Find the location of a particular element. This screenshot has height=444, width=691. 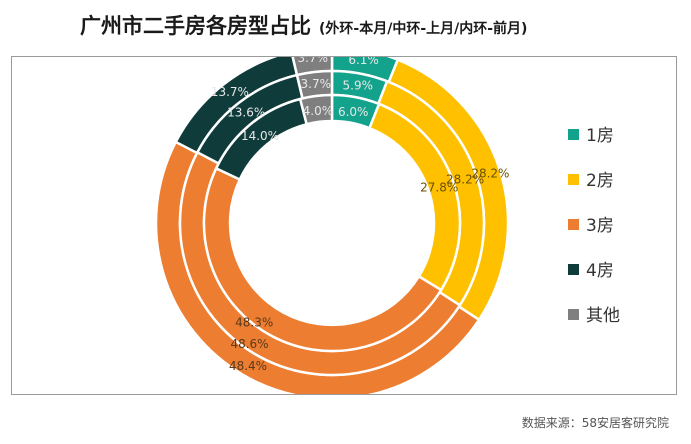

slice-label-middle-1: 28.2% is located at coordinates (465, 180).